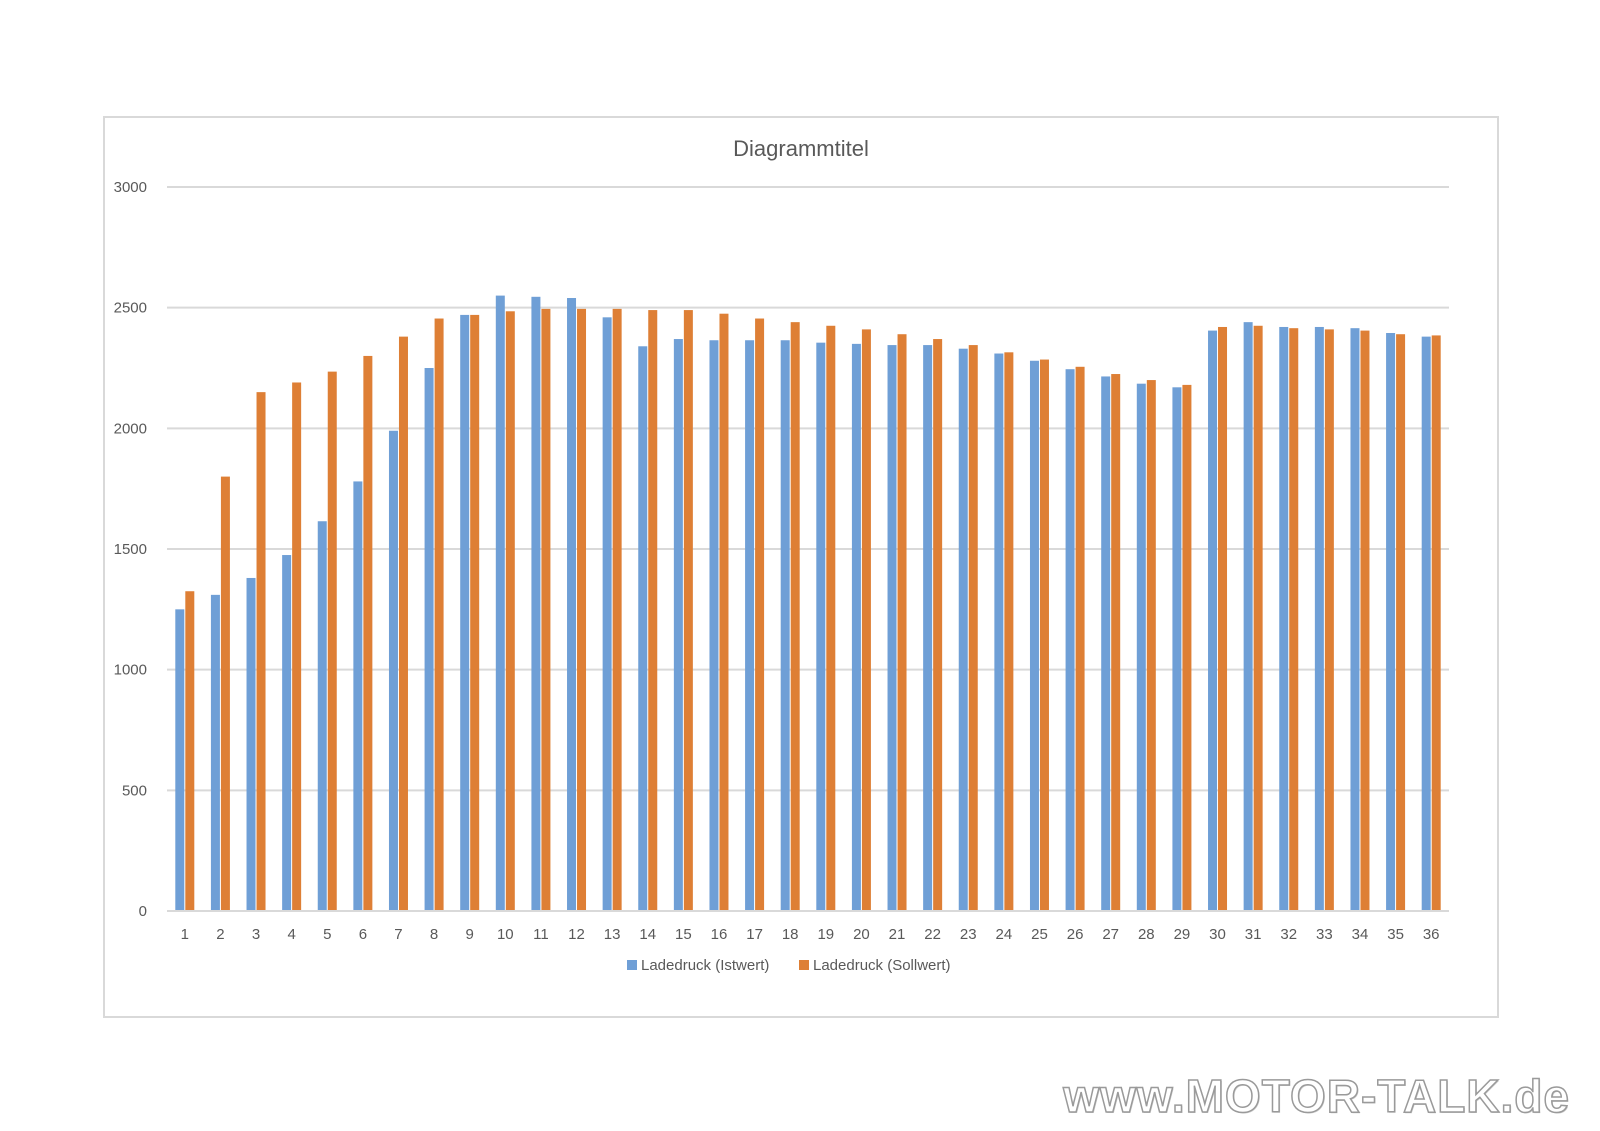  What do you see at coordinates (789, 965) in the screenshot?
I see `legend: Ladedruck (Istwert) Ladedruck (Sollwert)` at bounding box center [789, 965].